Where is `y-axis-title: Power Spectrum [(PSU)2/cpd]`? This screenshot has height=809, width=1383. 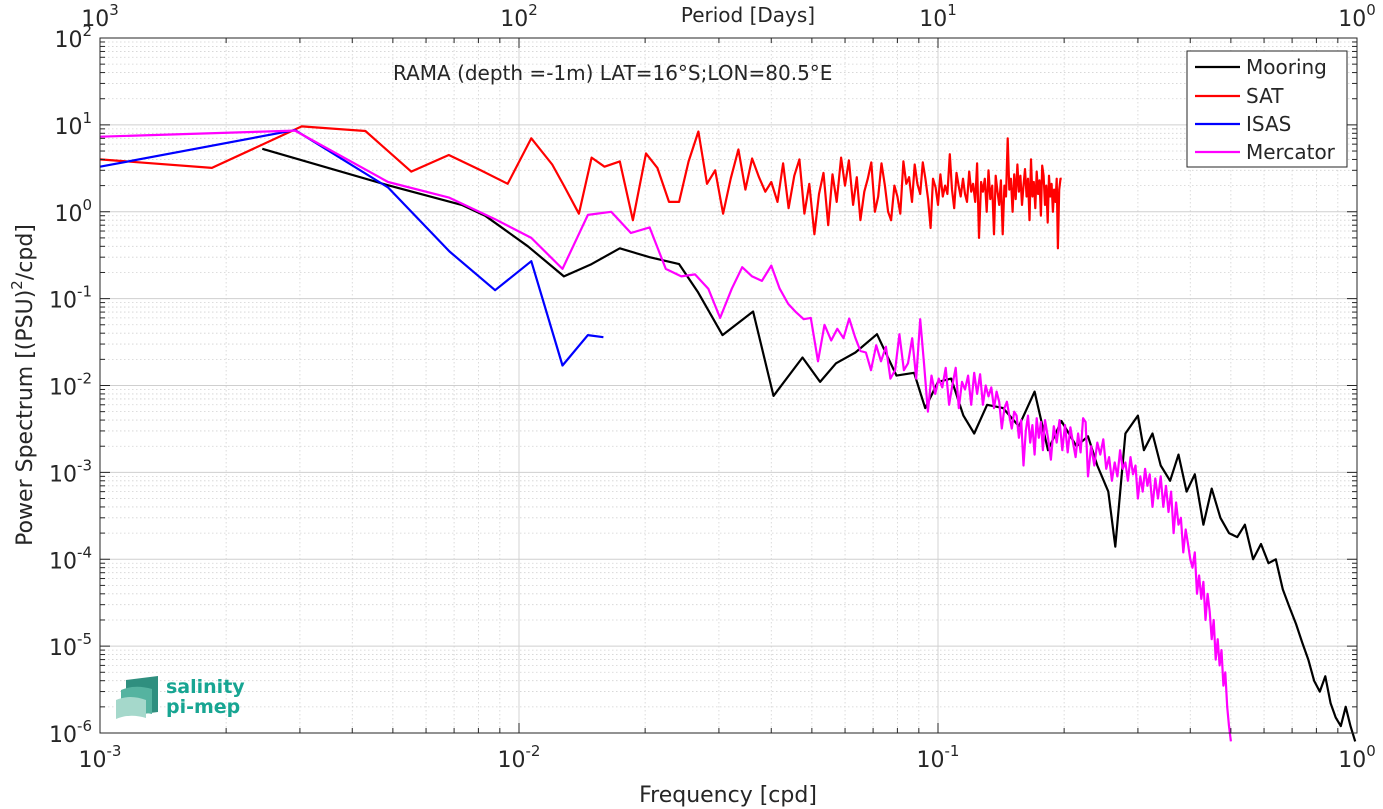 y-axis-title: Power Spectrum [(PSU)2/cpd] is located at coordinates (23, 385).